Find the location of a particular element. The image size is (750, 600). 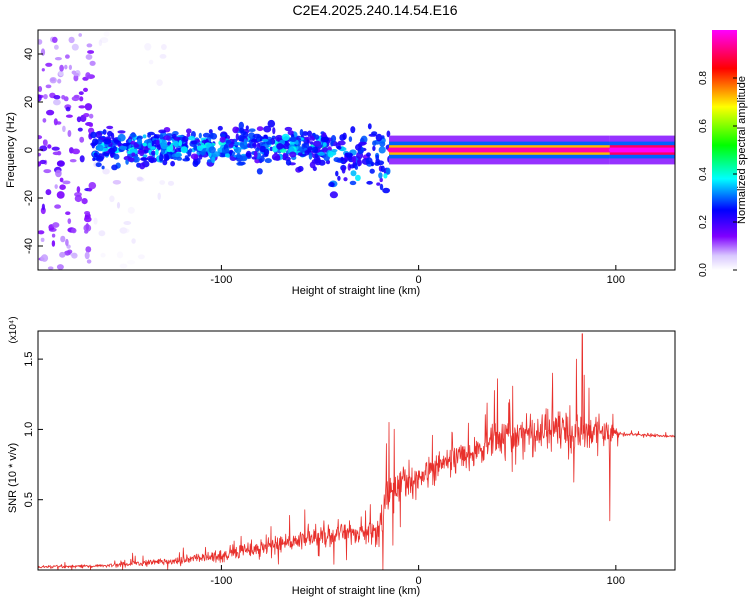

colorbar-tick-label: 0.8 is located at coordinates (703, 78).